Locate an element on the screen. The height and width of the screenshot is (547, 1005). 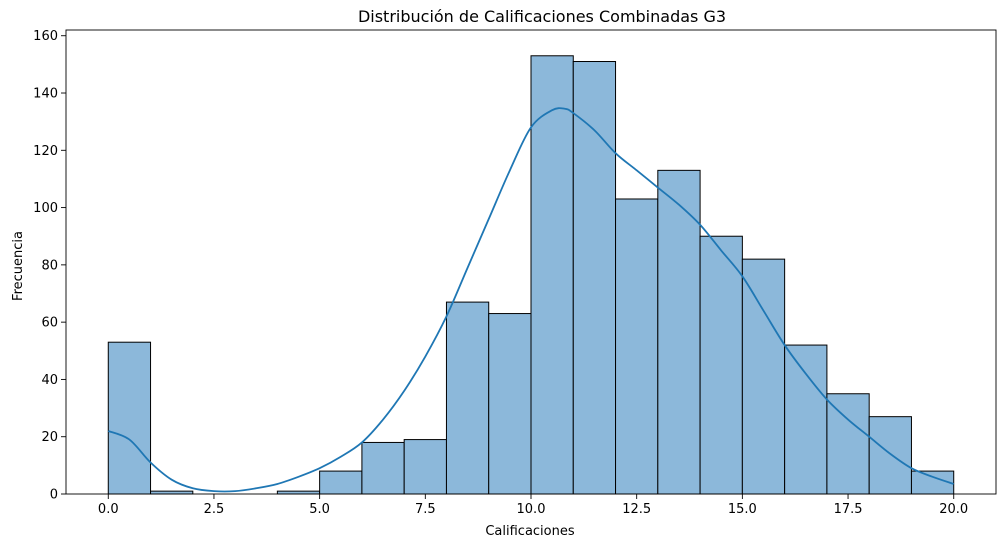
y-tick-label: 120 is located at coordinates (45, 151).